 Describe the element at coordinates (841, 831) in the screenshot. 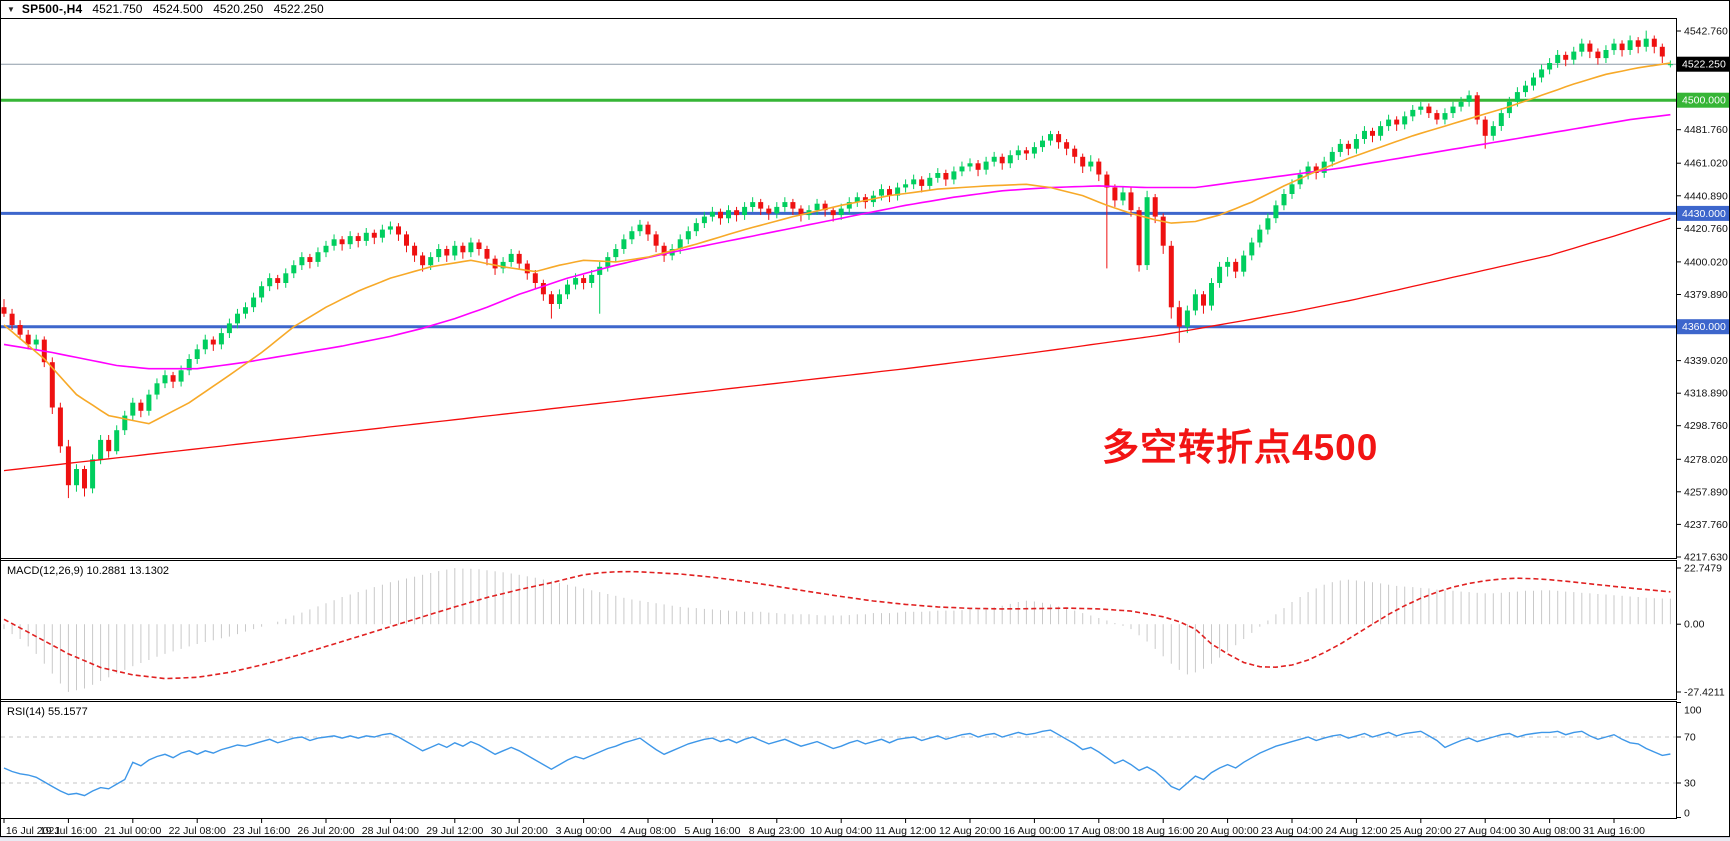

I see `time-axis-label: 10 Aug 04:00` at that location.